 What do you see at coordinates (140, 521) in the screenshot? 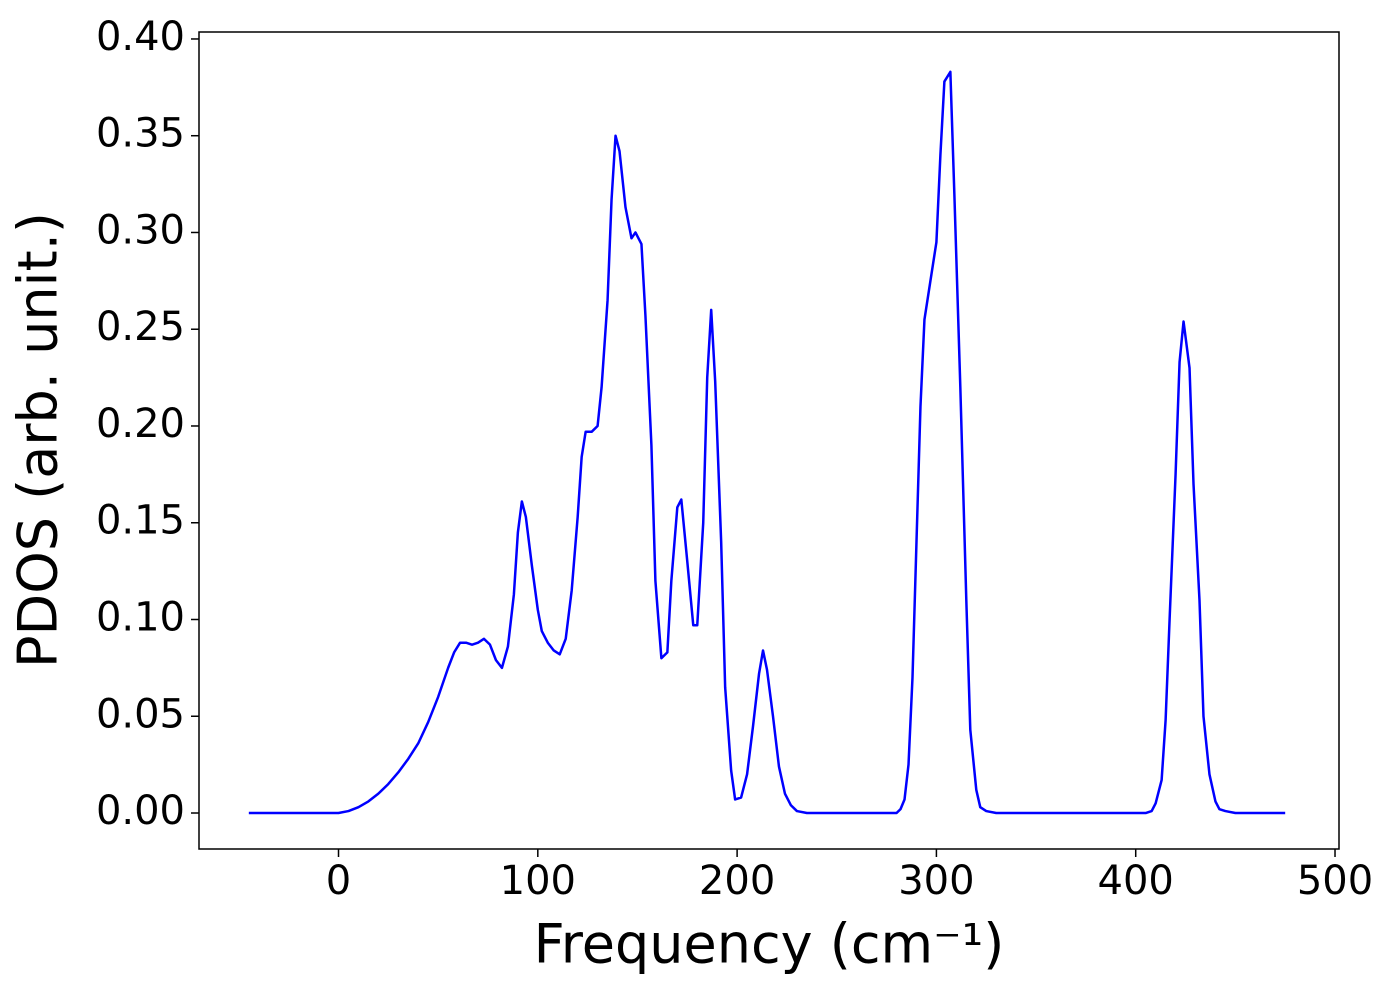
I see `y-tick-label: 0.15` at bounding box center [140, 521].